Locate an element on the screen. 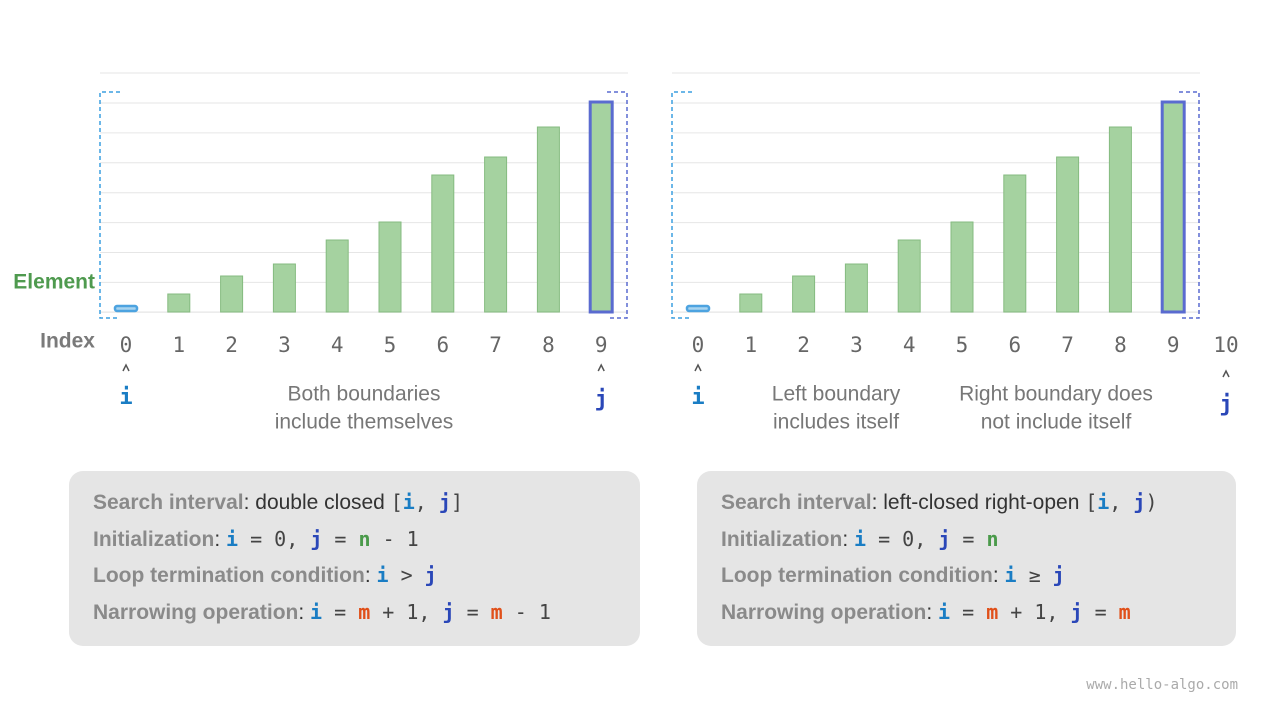 The width and height of the screenshot is (1280, 720). caption: include themselves is located at coordinates (364, 422).